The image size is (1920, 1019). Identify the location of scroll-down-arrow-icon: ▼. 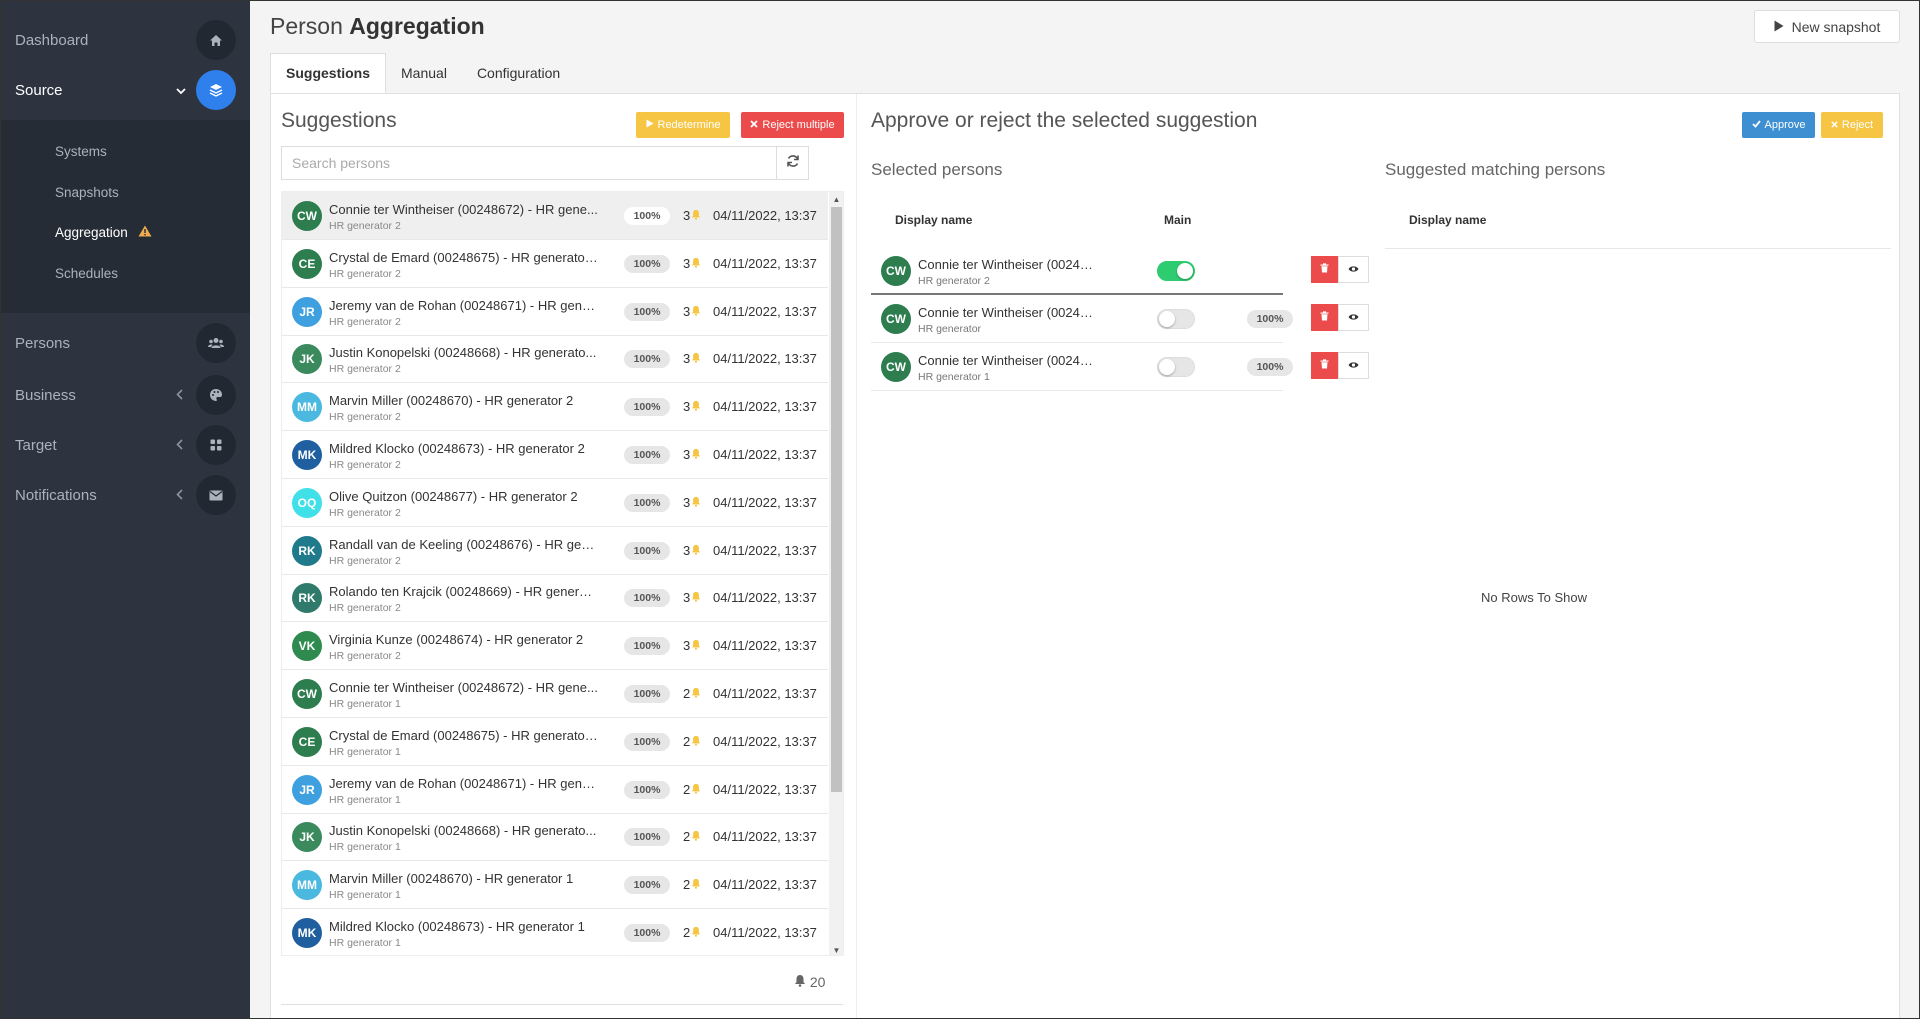
(836, 950).